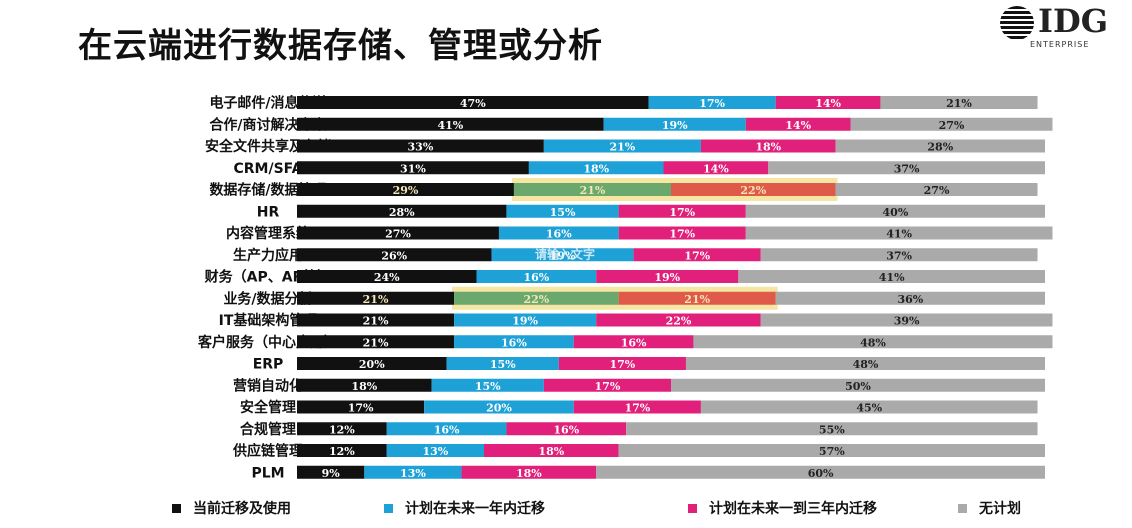  I want to click on legend-label: 计划在未来一到三年内迁移, so click(793, 509).